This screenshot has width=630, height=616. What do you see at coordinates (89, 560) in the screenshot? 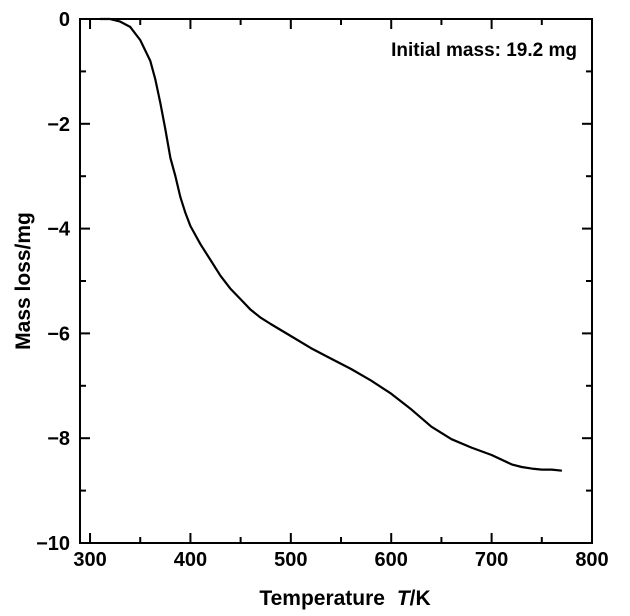
I see `x-tick-label: 300` at bounding box center [89, 560].